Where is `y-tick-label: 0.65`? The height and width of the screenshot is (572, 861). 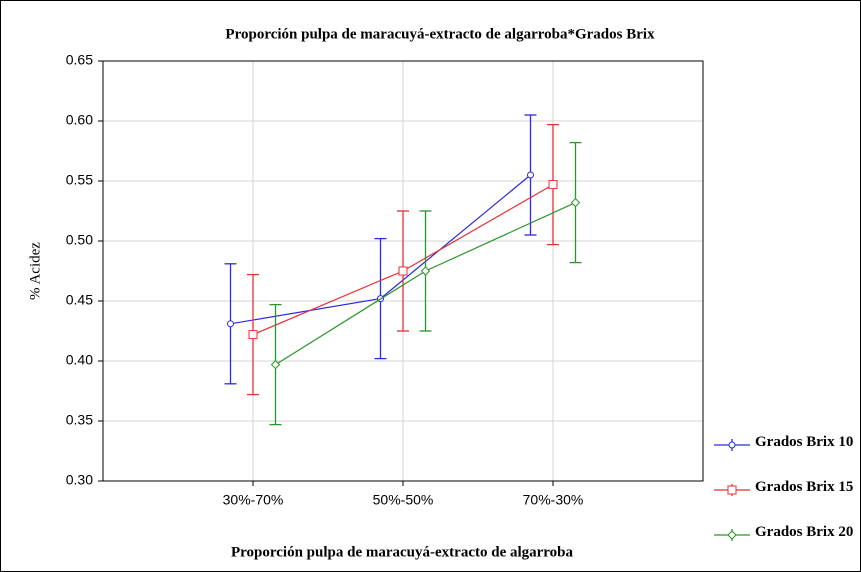 y-tick-label: 0.65 is located at coordinates (79, 60).